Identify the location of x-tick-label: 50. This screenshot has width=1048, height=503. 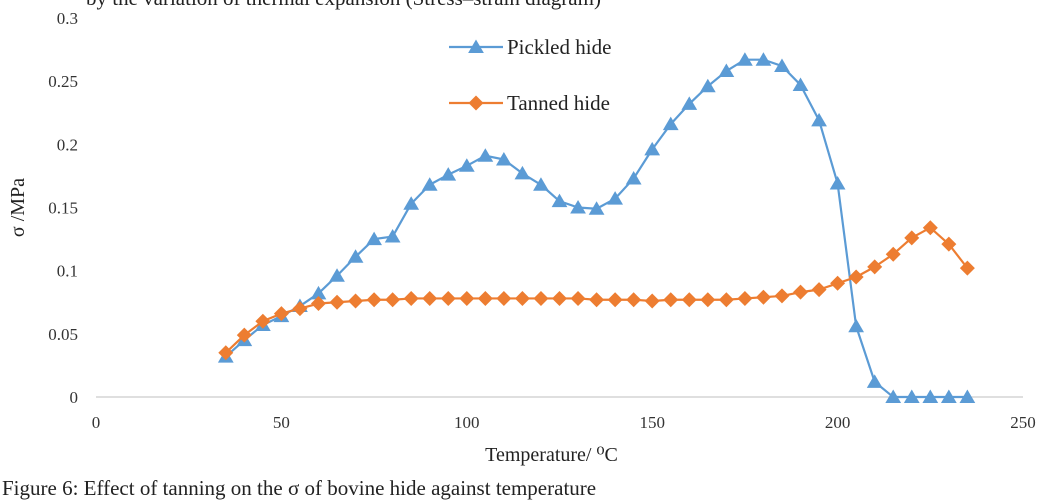
(281, 422).